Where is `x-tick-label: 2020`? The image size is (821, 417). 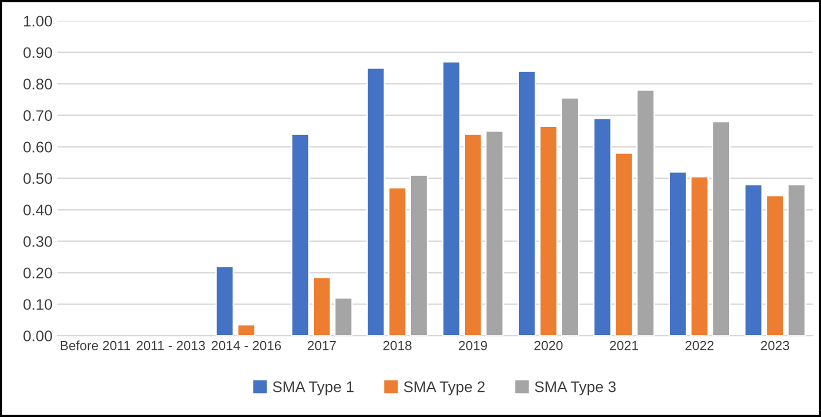 x-tick-label: 2020 is located at coordinates (548, 345).